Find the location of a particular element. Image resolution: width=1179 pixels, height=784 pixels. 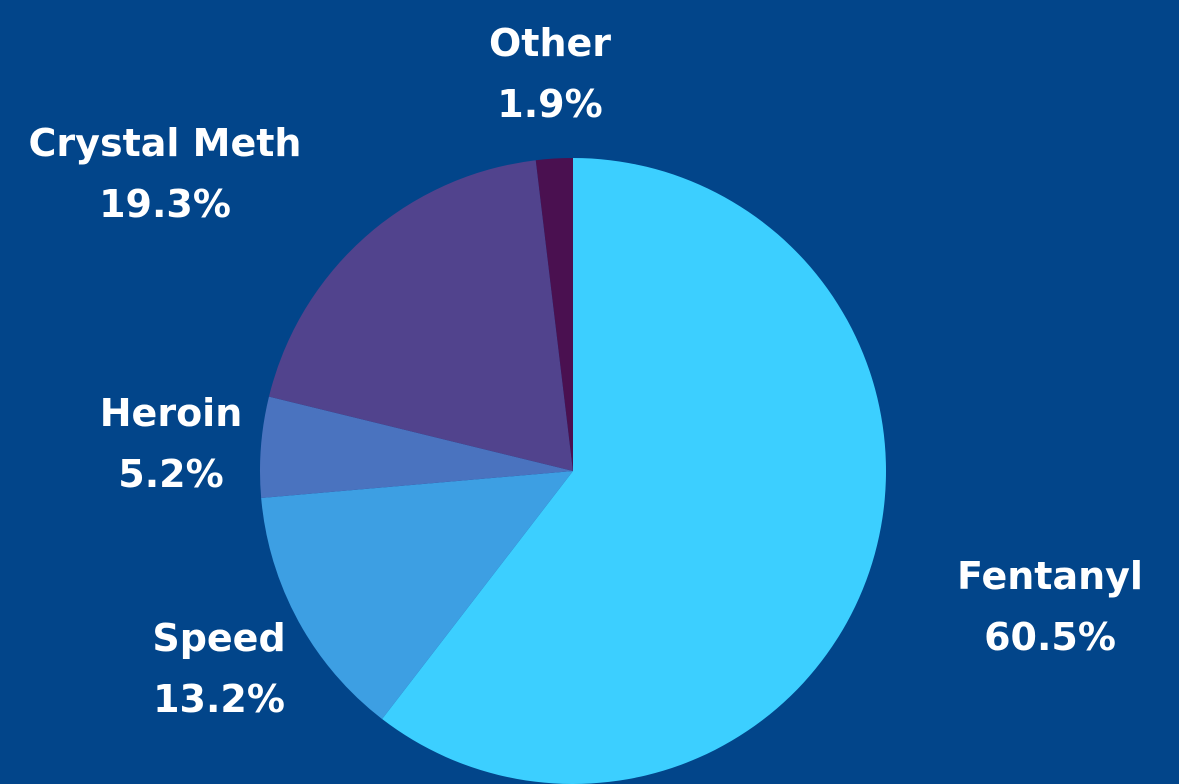

slice-label-crystal-meth-value: 19.3% is located at coordinates (165, 204).